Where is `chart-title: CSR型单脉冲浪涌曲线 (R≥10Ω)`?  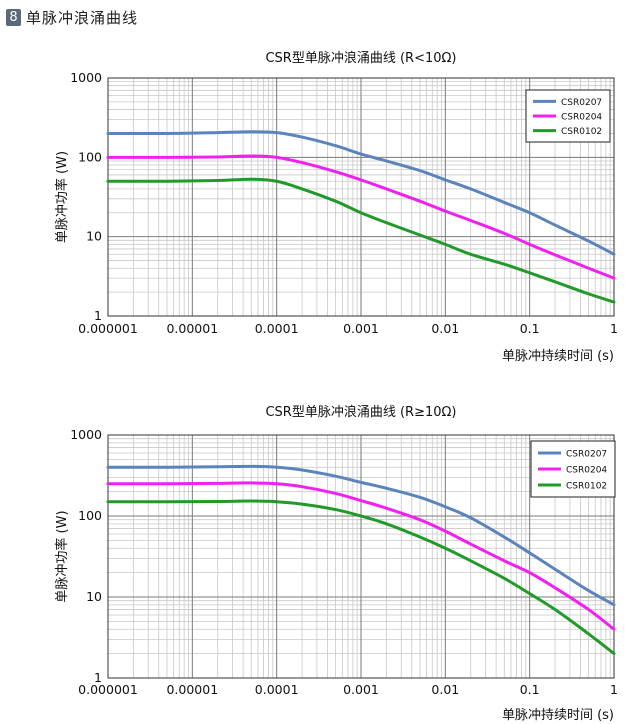 chart-title: CSR型单脉冲浪涌曲线 (R≥10Ω) is located at coordinates (360, 412).